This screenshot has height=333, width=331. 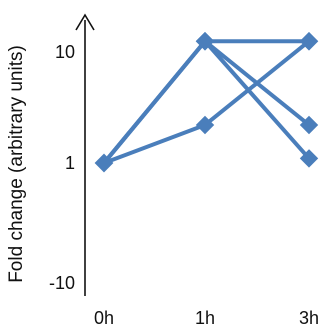 What do you see at coordinates (85, 22) in the screenshot?
I see `y-axis-arrow-icon` at bounding box center [85, 22].